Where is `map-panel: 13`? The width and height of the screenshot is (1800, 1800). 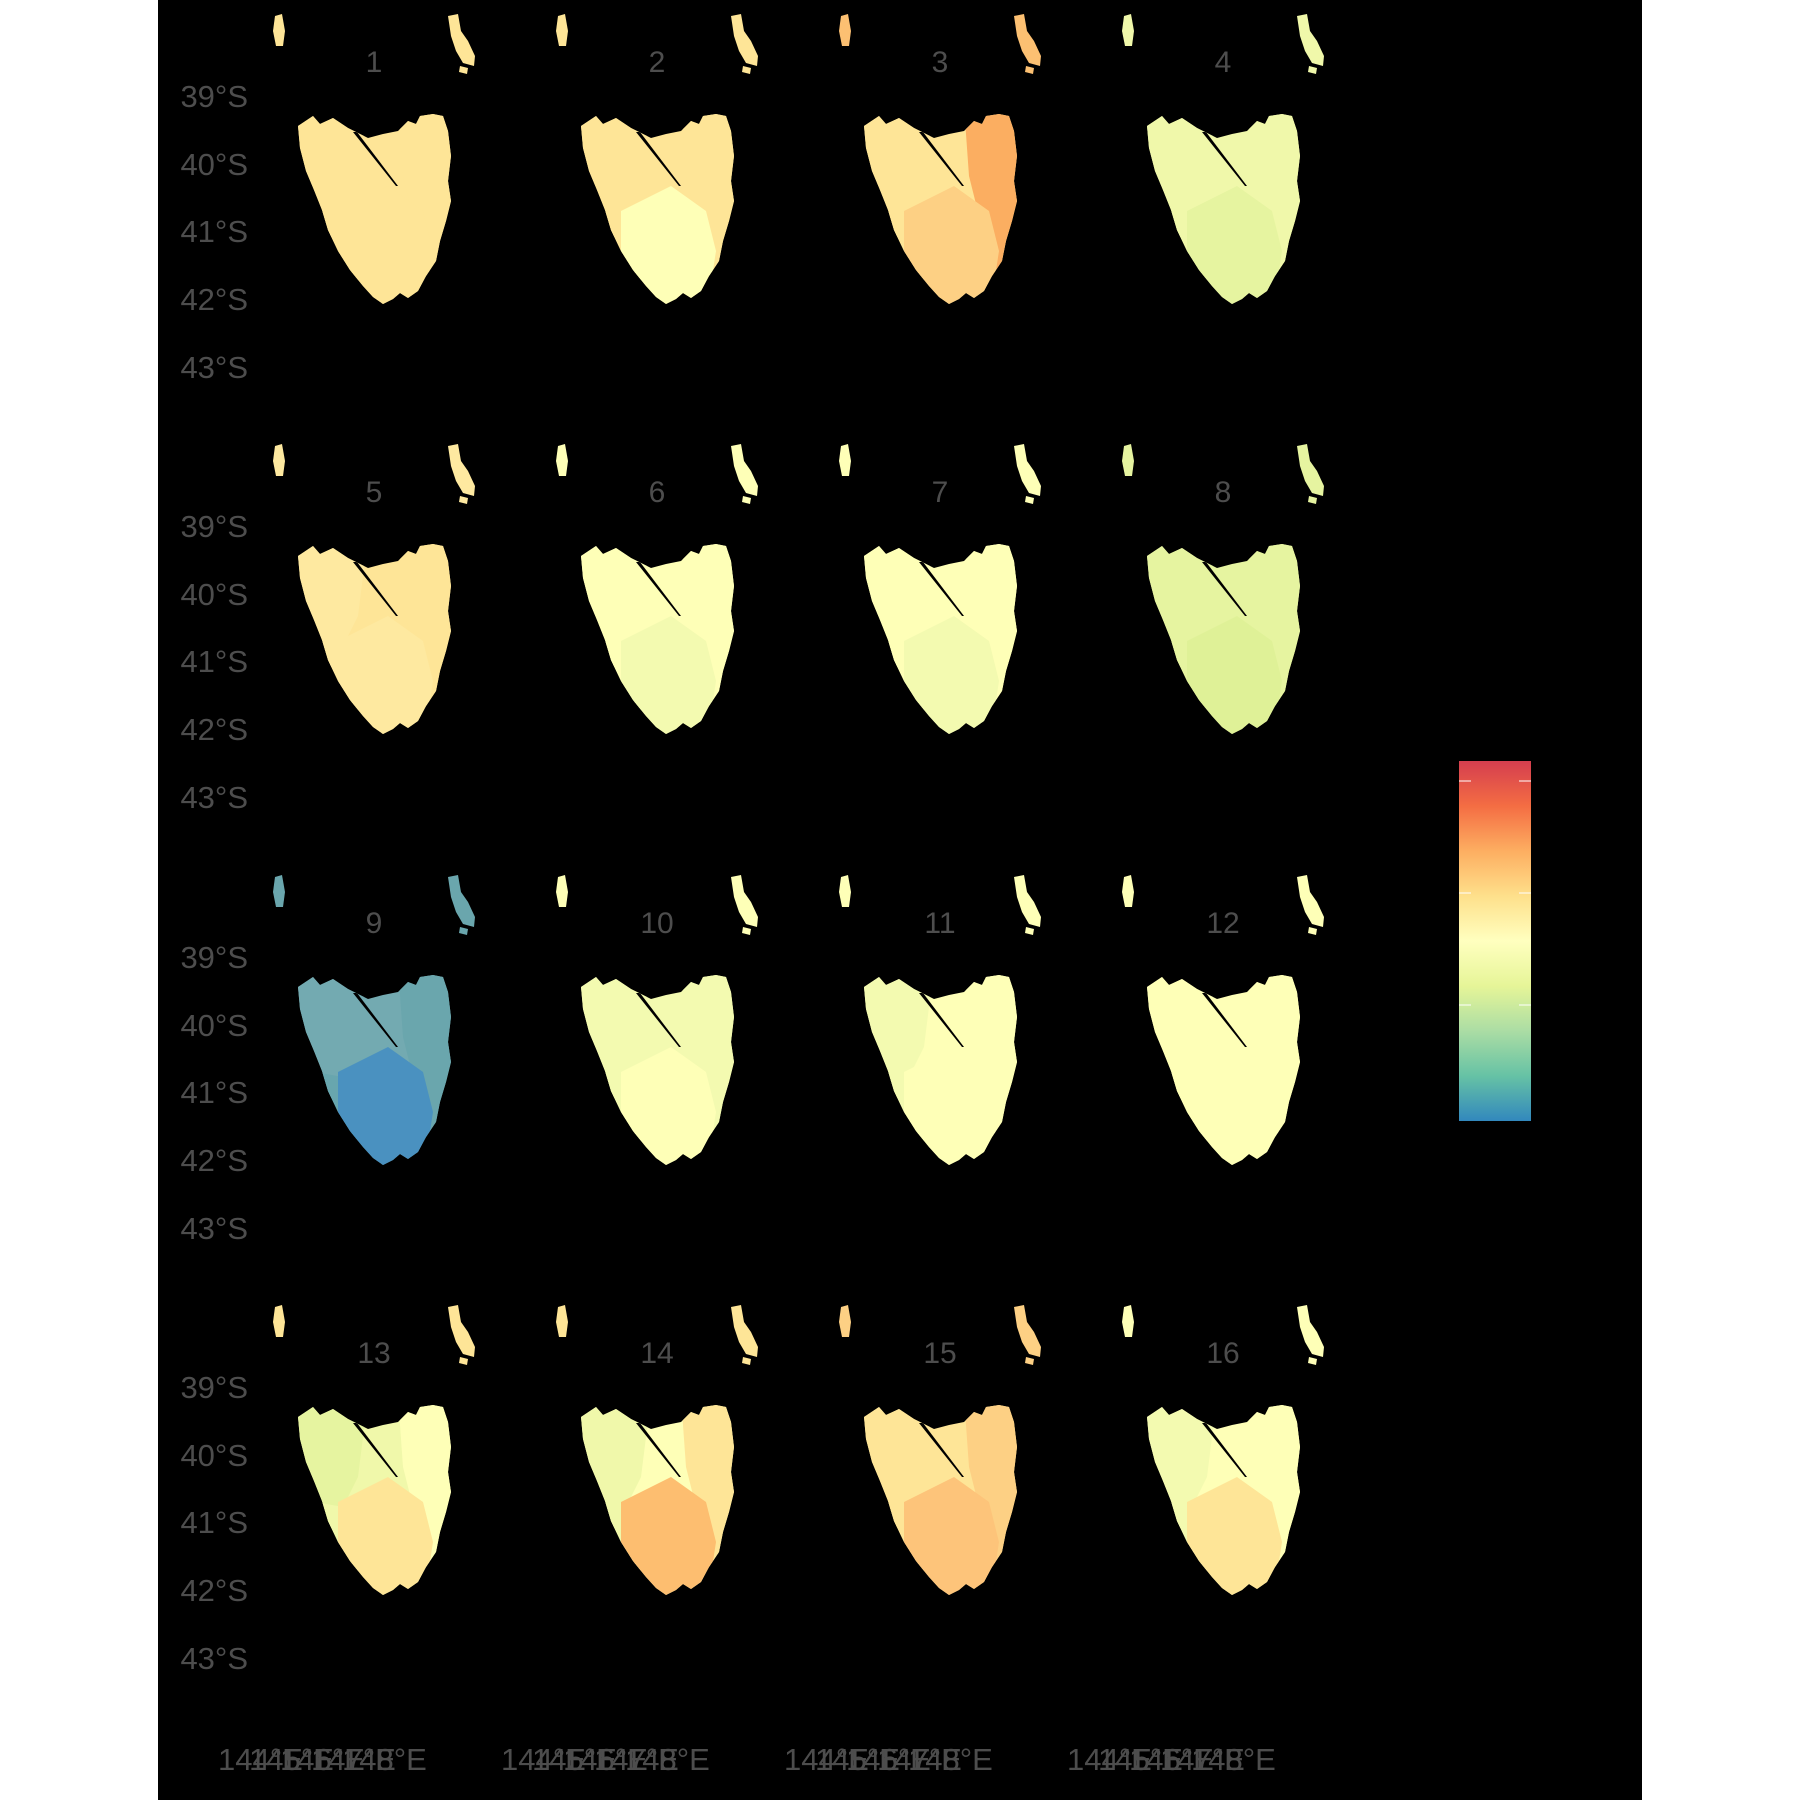 map-panel: 13 is located at coordinates (374, 1450).